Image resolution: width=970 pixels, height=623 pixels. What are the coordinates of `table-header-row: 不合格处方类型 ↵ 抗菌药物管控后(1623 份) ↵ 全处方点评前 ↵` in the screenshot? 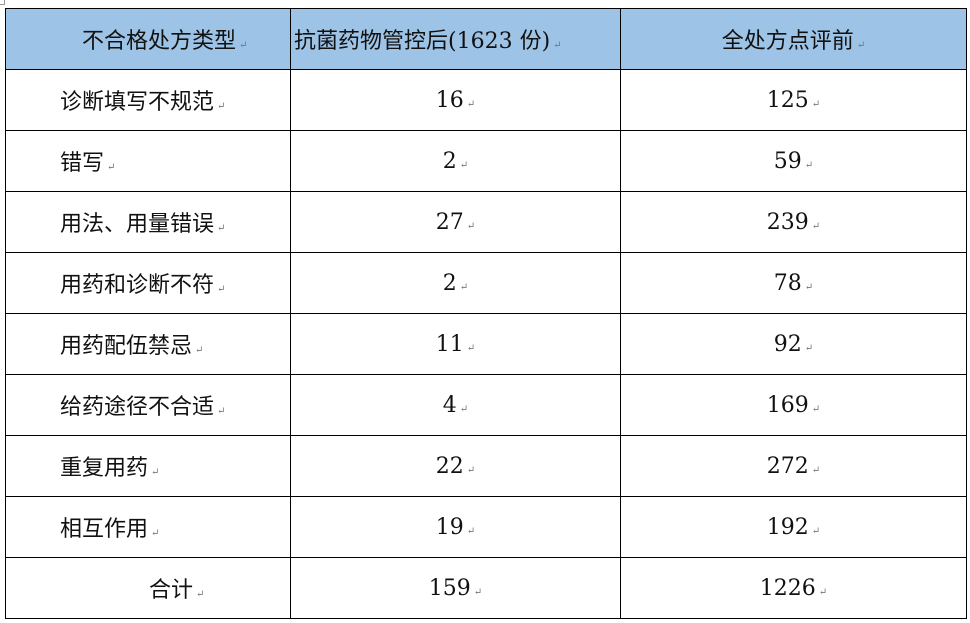 It's located at (486, 39).